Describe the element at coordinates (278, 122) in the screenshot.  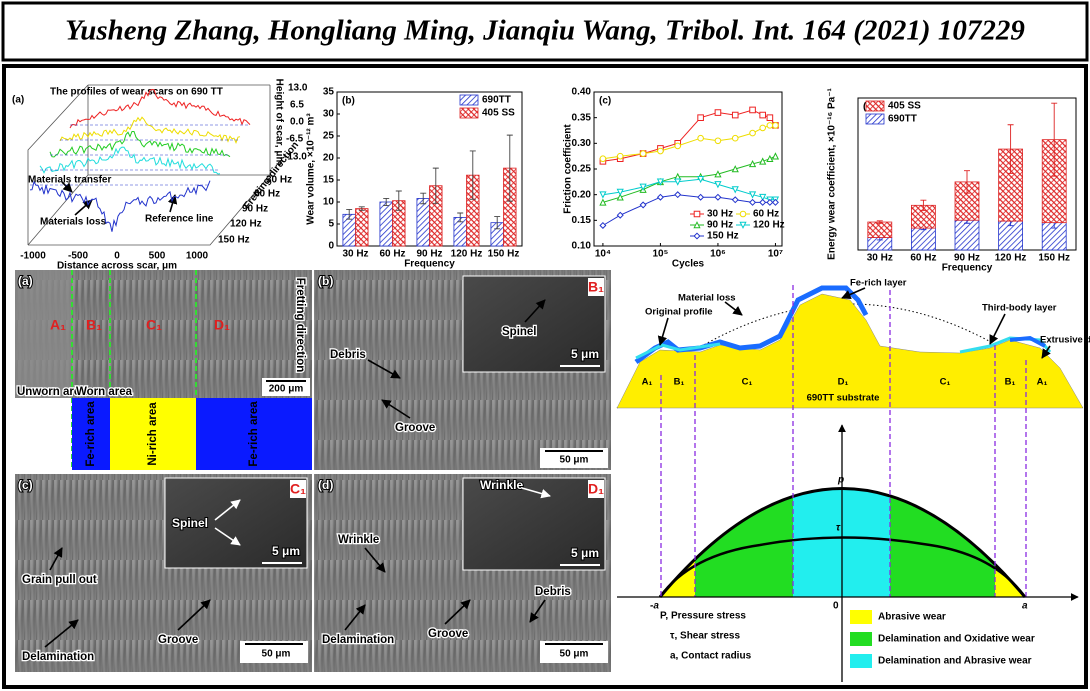
I see `z-axis-label: Height of scar, μm` at that location.